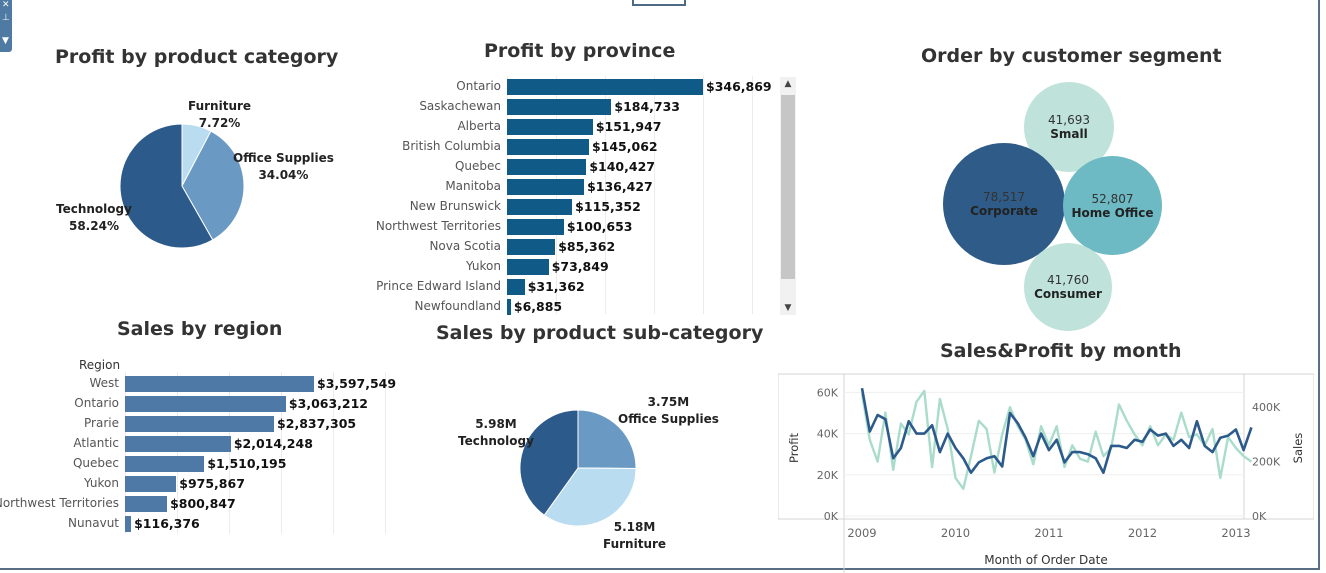  Describe the element at coordinates (219, 115) in the screenshot. I see `pie1-label-furniture: Furniture 7.72%` at that location.